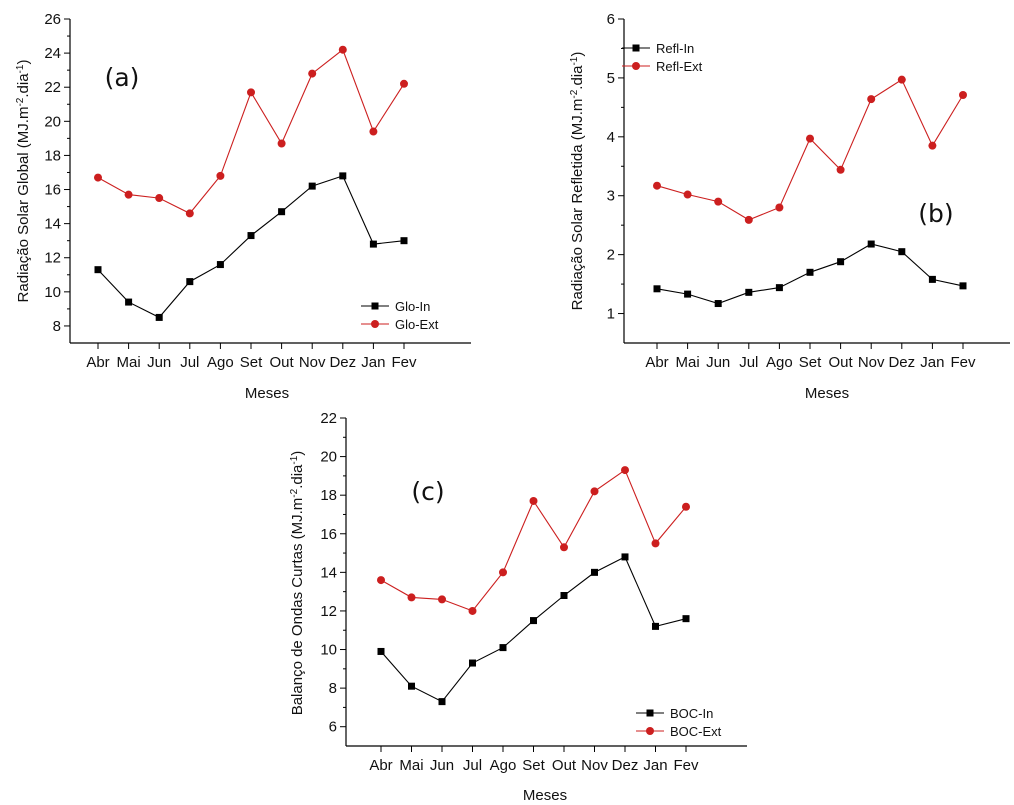  Describe the element at coordinates (679, 66) in the screenshot. I see `legend-label: Refl-Ext` at that location.